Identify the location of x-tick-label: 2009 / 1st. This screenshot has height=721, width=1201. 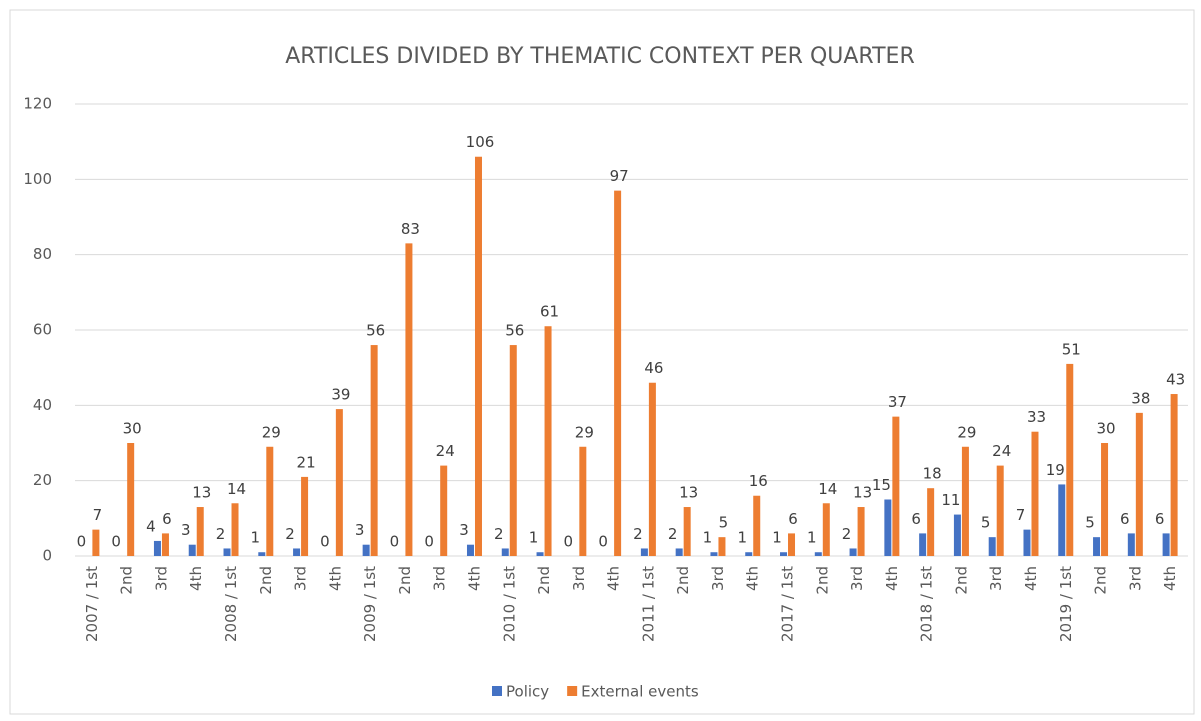
(370, 604).